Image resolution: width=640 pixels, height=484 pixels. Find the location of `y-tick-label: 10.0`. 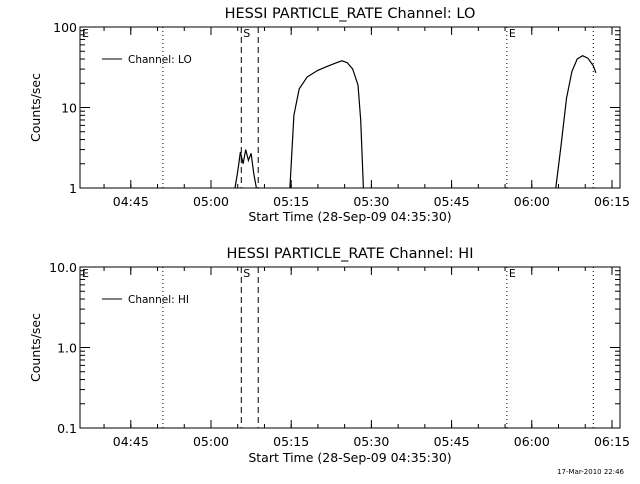

y-tick-label: 10.0 is located at coordinates (63, 267).